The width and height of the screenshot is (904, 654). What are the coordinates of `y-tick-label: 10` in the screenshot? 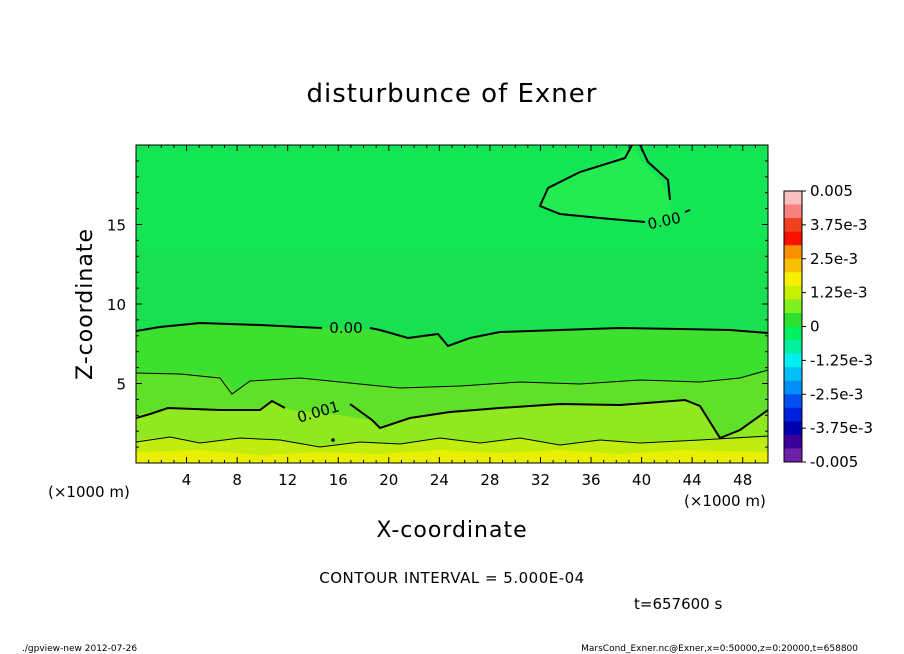 It's located at (116, 305).